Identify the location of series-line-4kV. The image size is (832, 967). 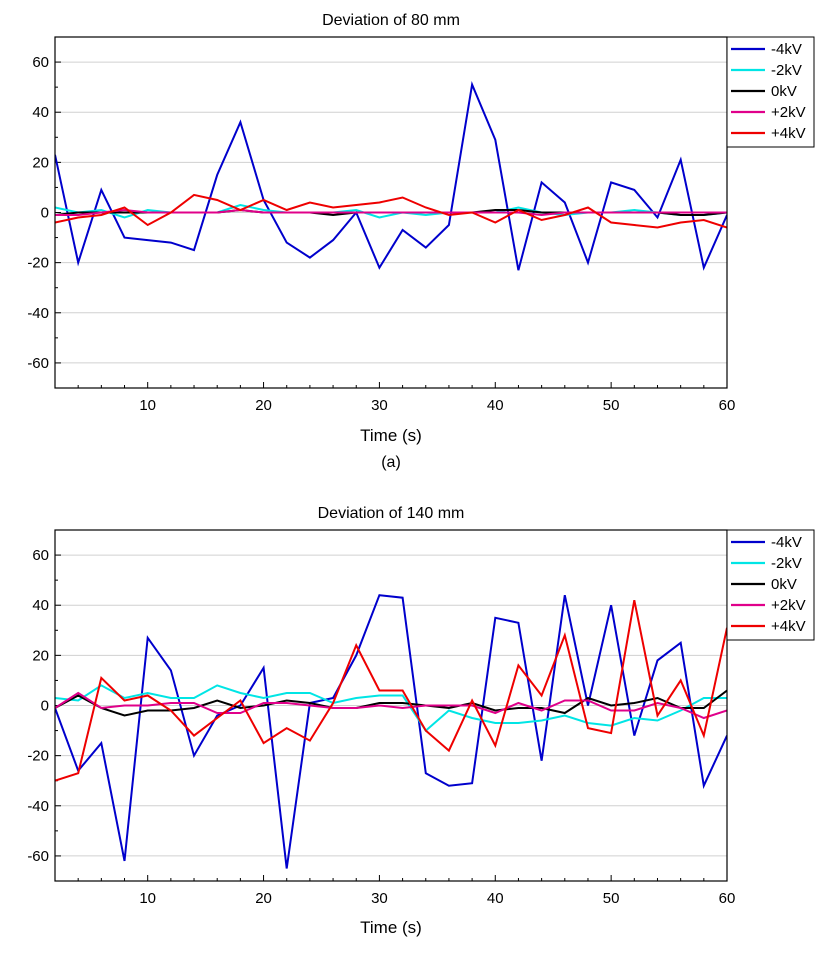
(391, 211).